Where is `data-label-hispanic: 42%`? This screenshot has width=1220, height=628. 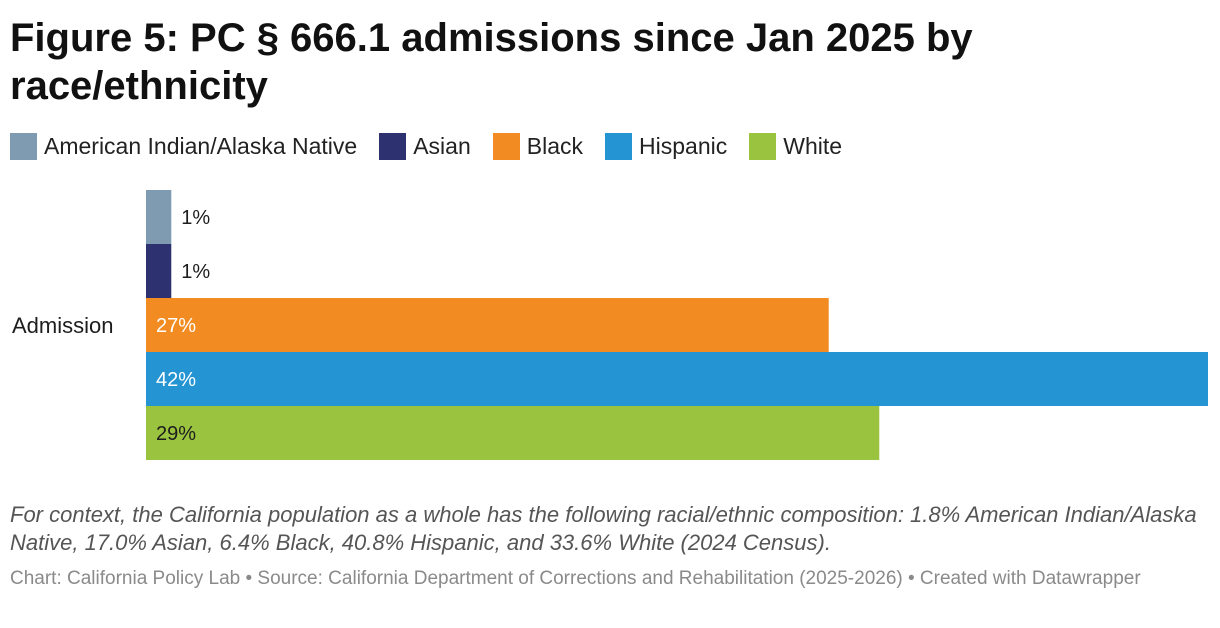
data-label-hispanic: 42% is located at coordinates (176, 380).